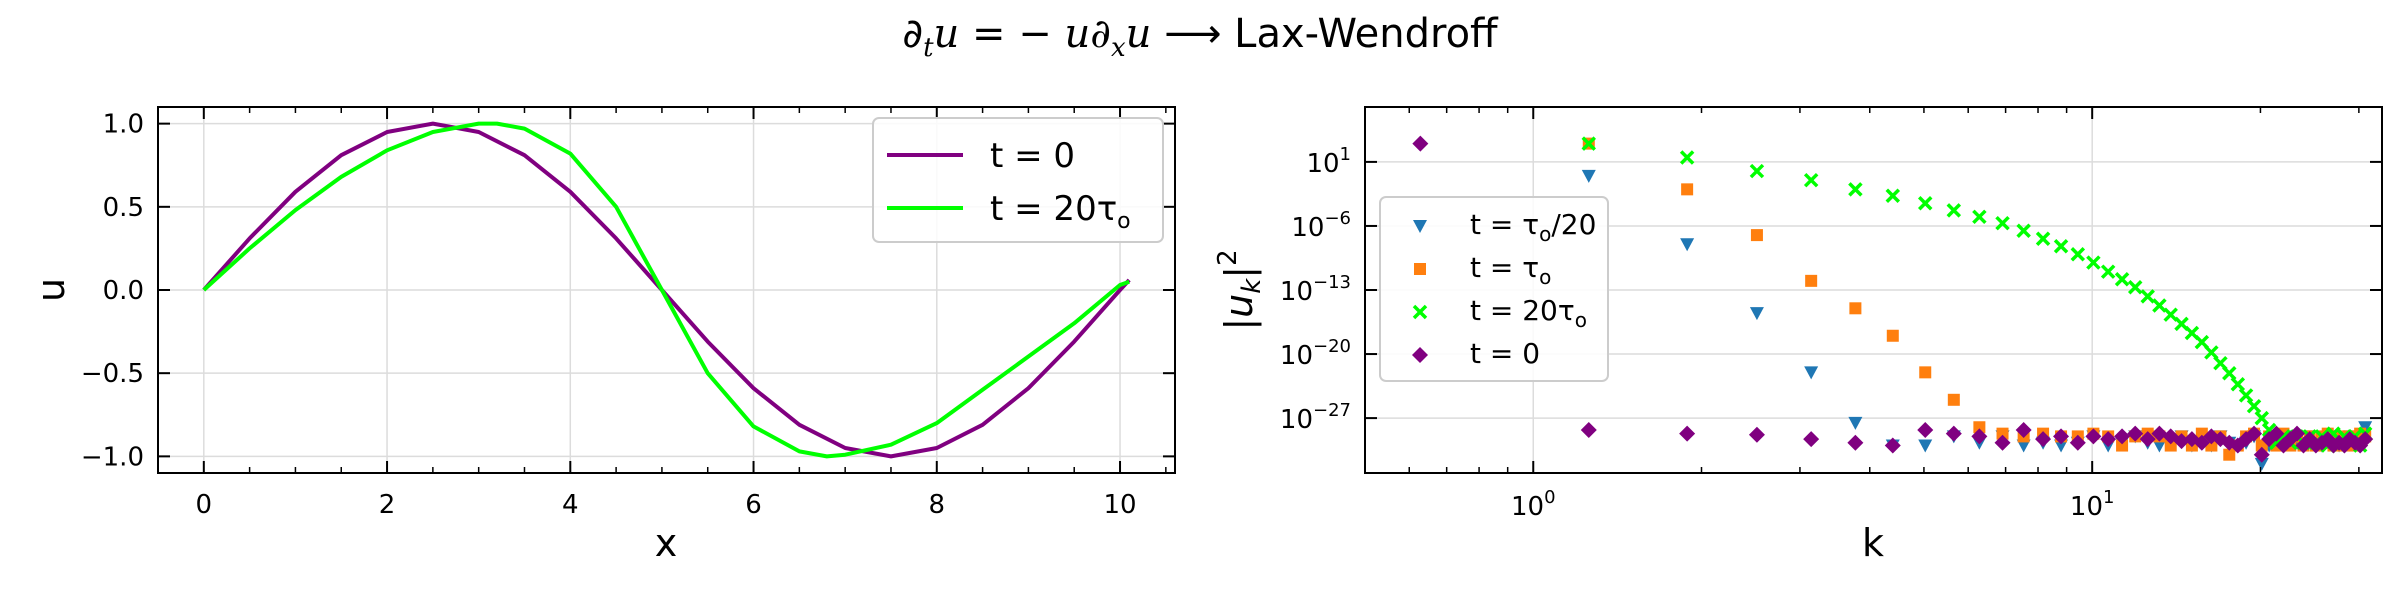  What do you see at coordinates (204, 505) in the screenshot?
I see `left-xtick-label: 0` at bounding box center [204, 505].